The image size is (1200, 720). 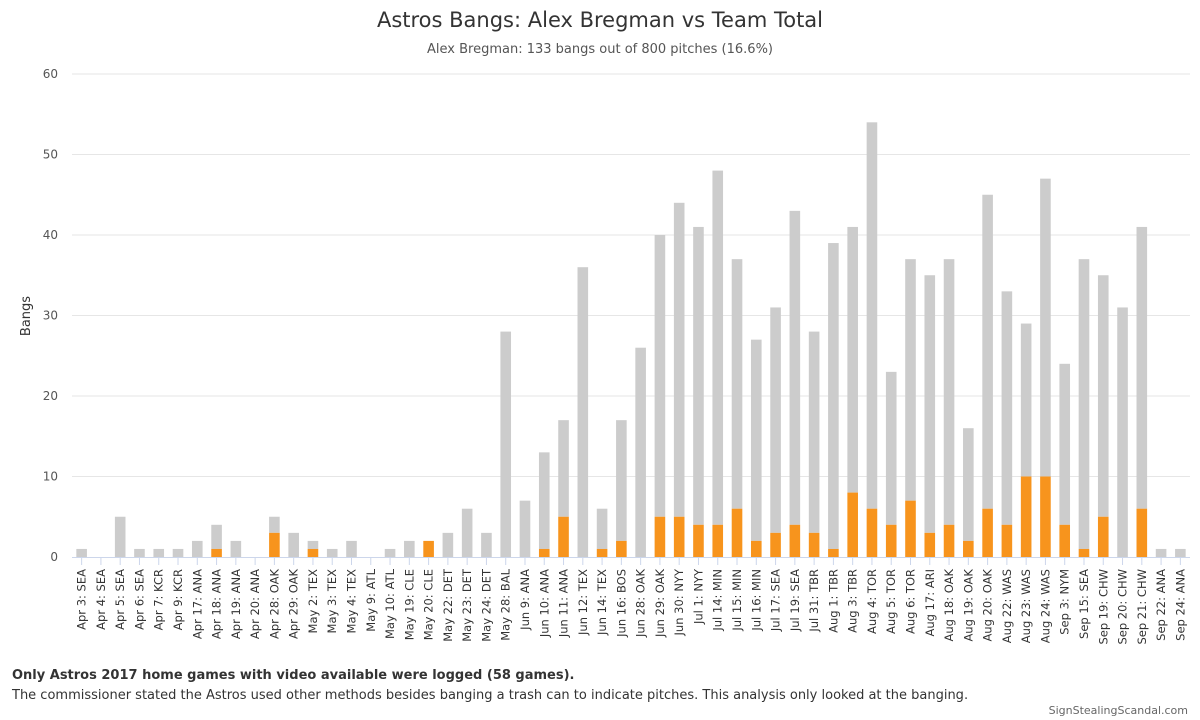 I want to click on x-tick-label: Jul 16: MIN, so click(x=756, y=600).